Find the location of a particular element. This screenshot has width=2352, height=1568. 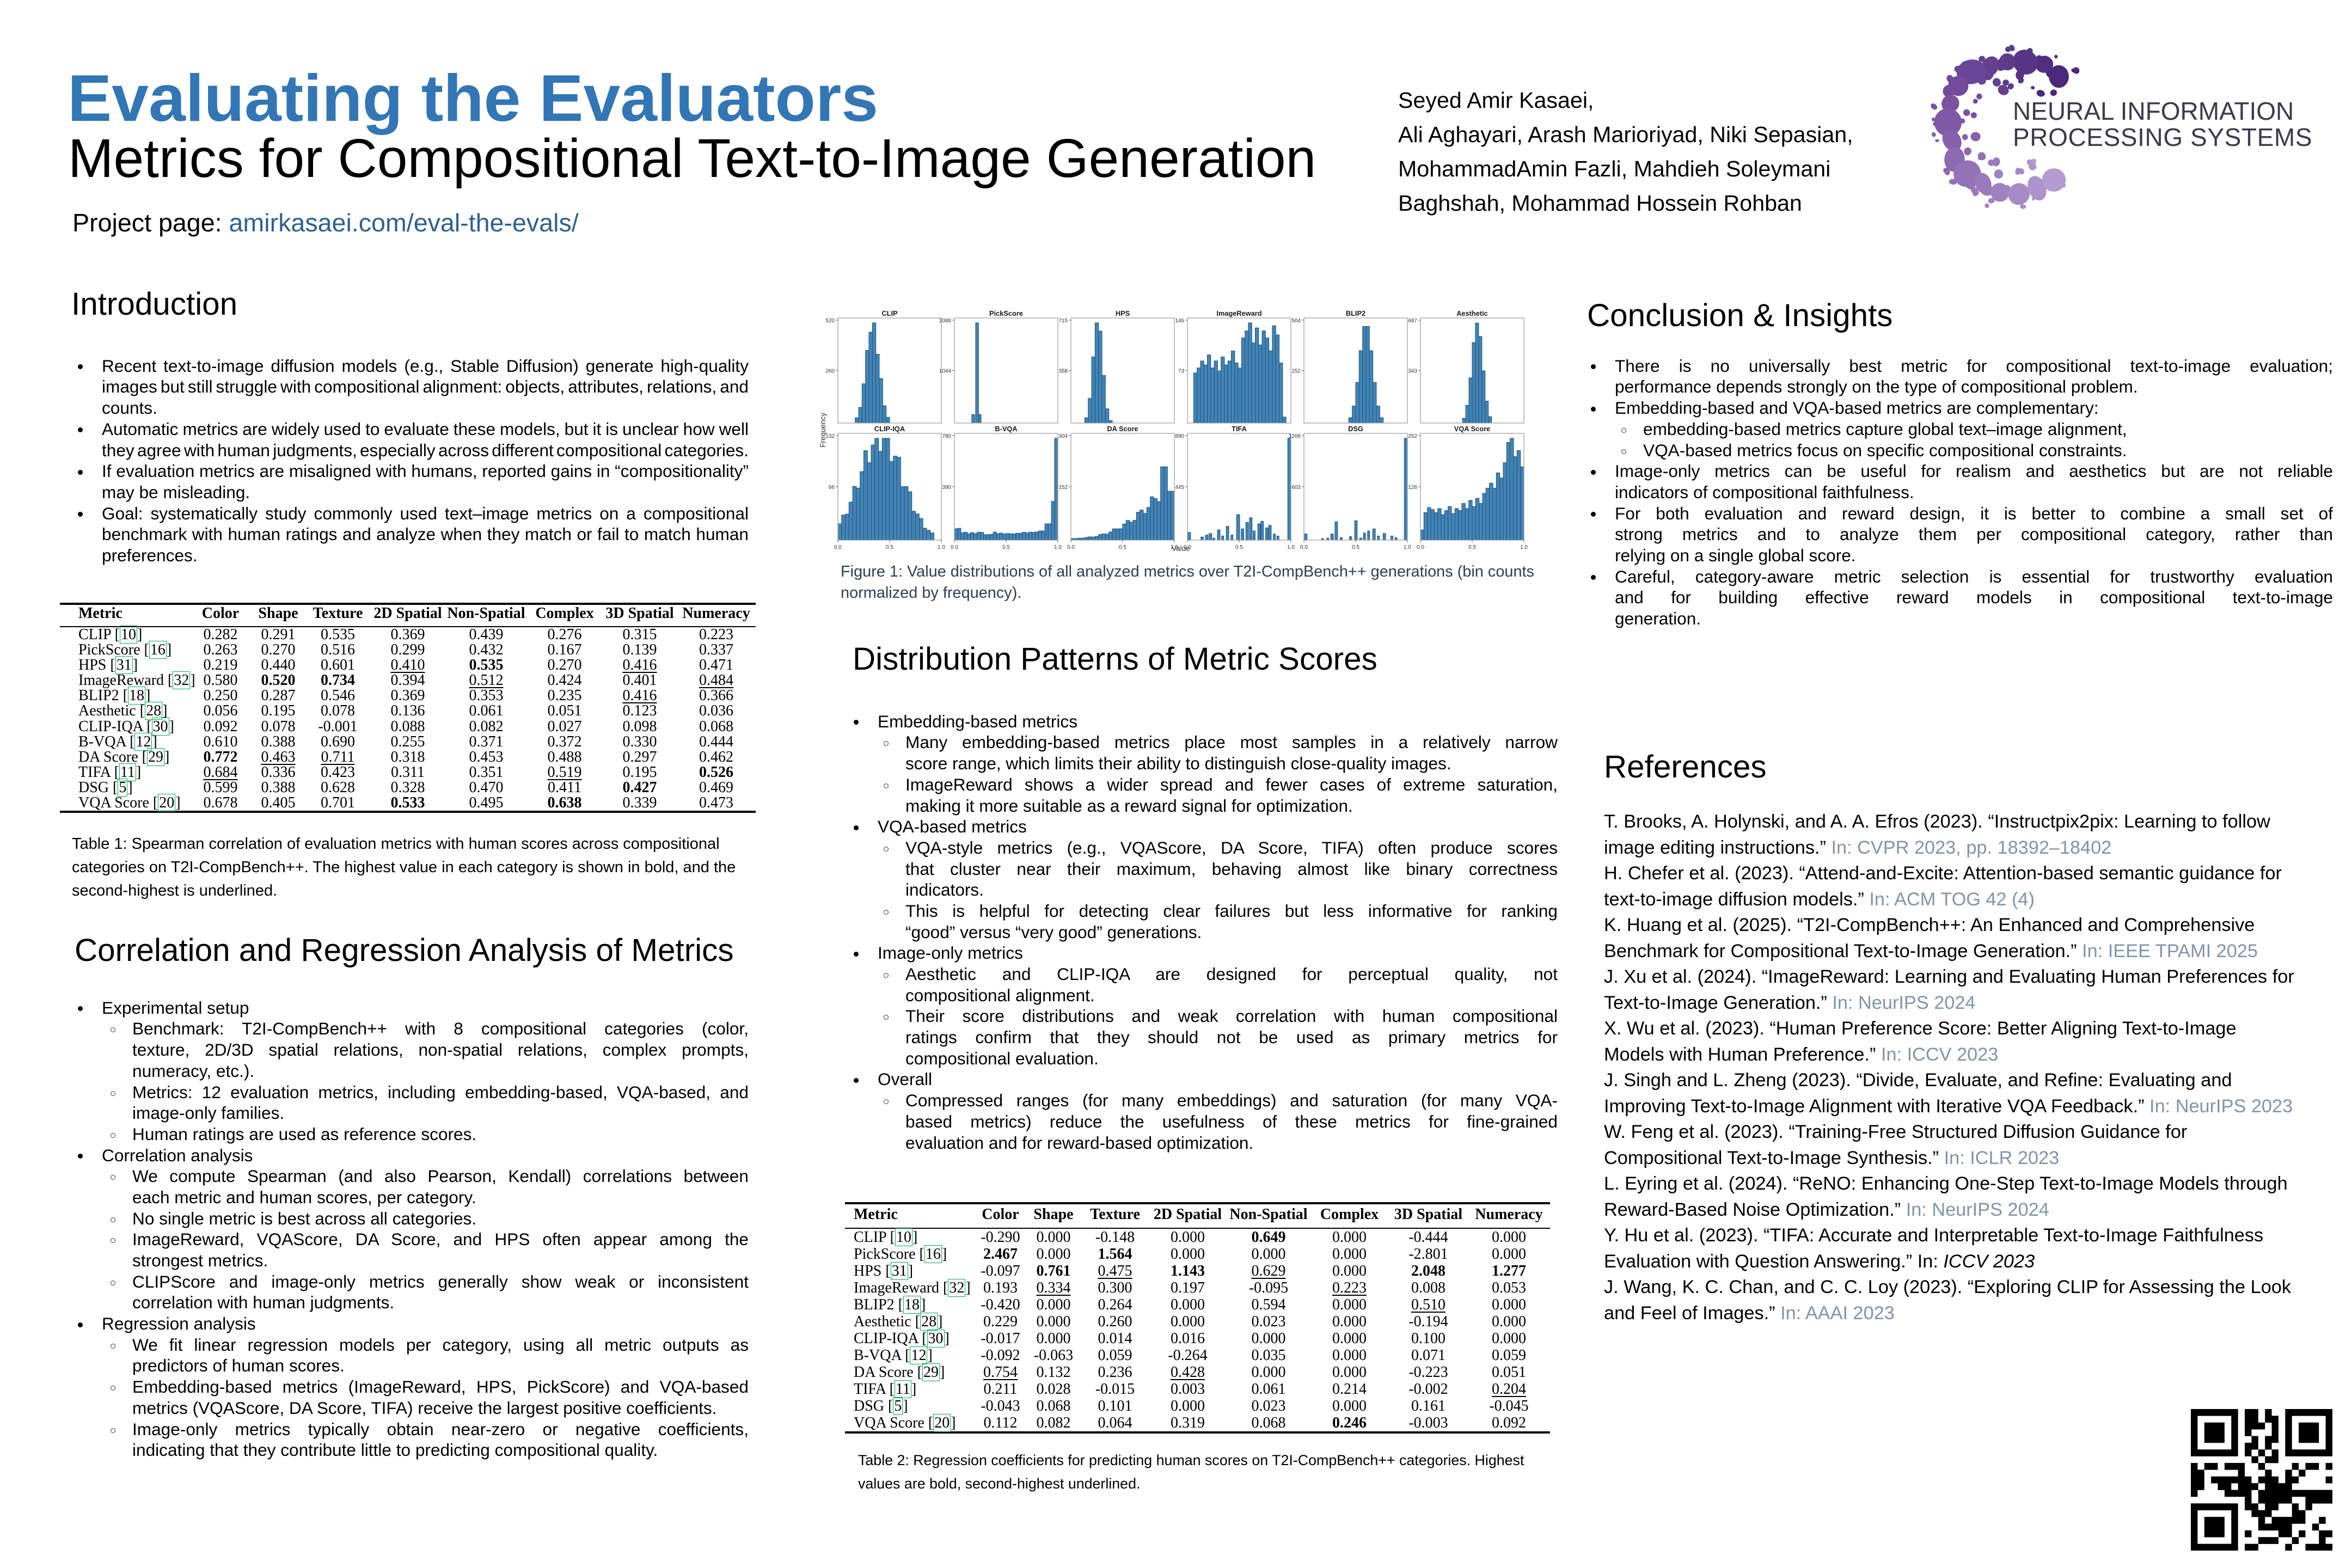

svg-text: 304 is located at coordinates (1063, 436).